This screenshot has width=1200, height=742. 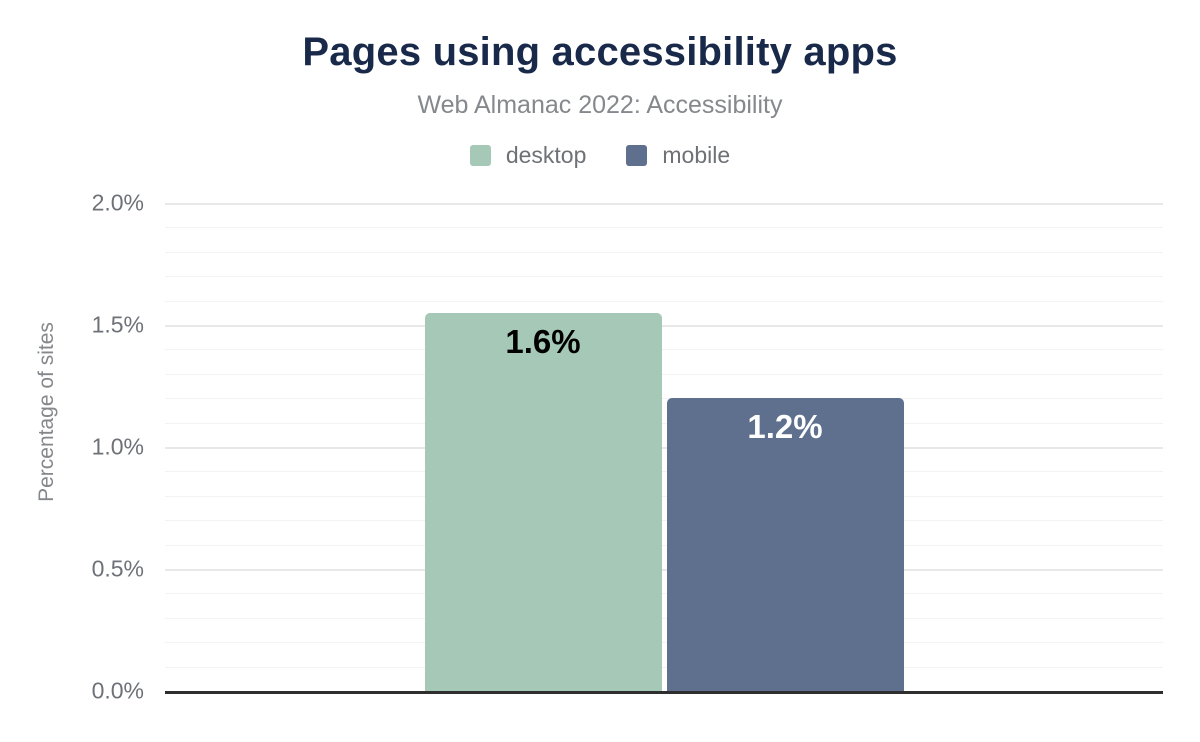 What do you see at coordinates (117, 568) in the screenshot?
I see `y-tick-label: 0.5%` at bounding box center [117, 568].